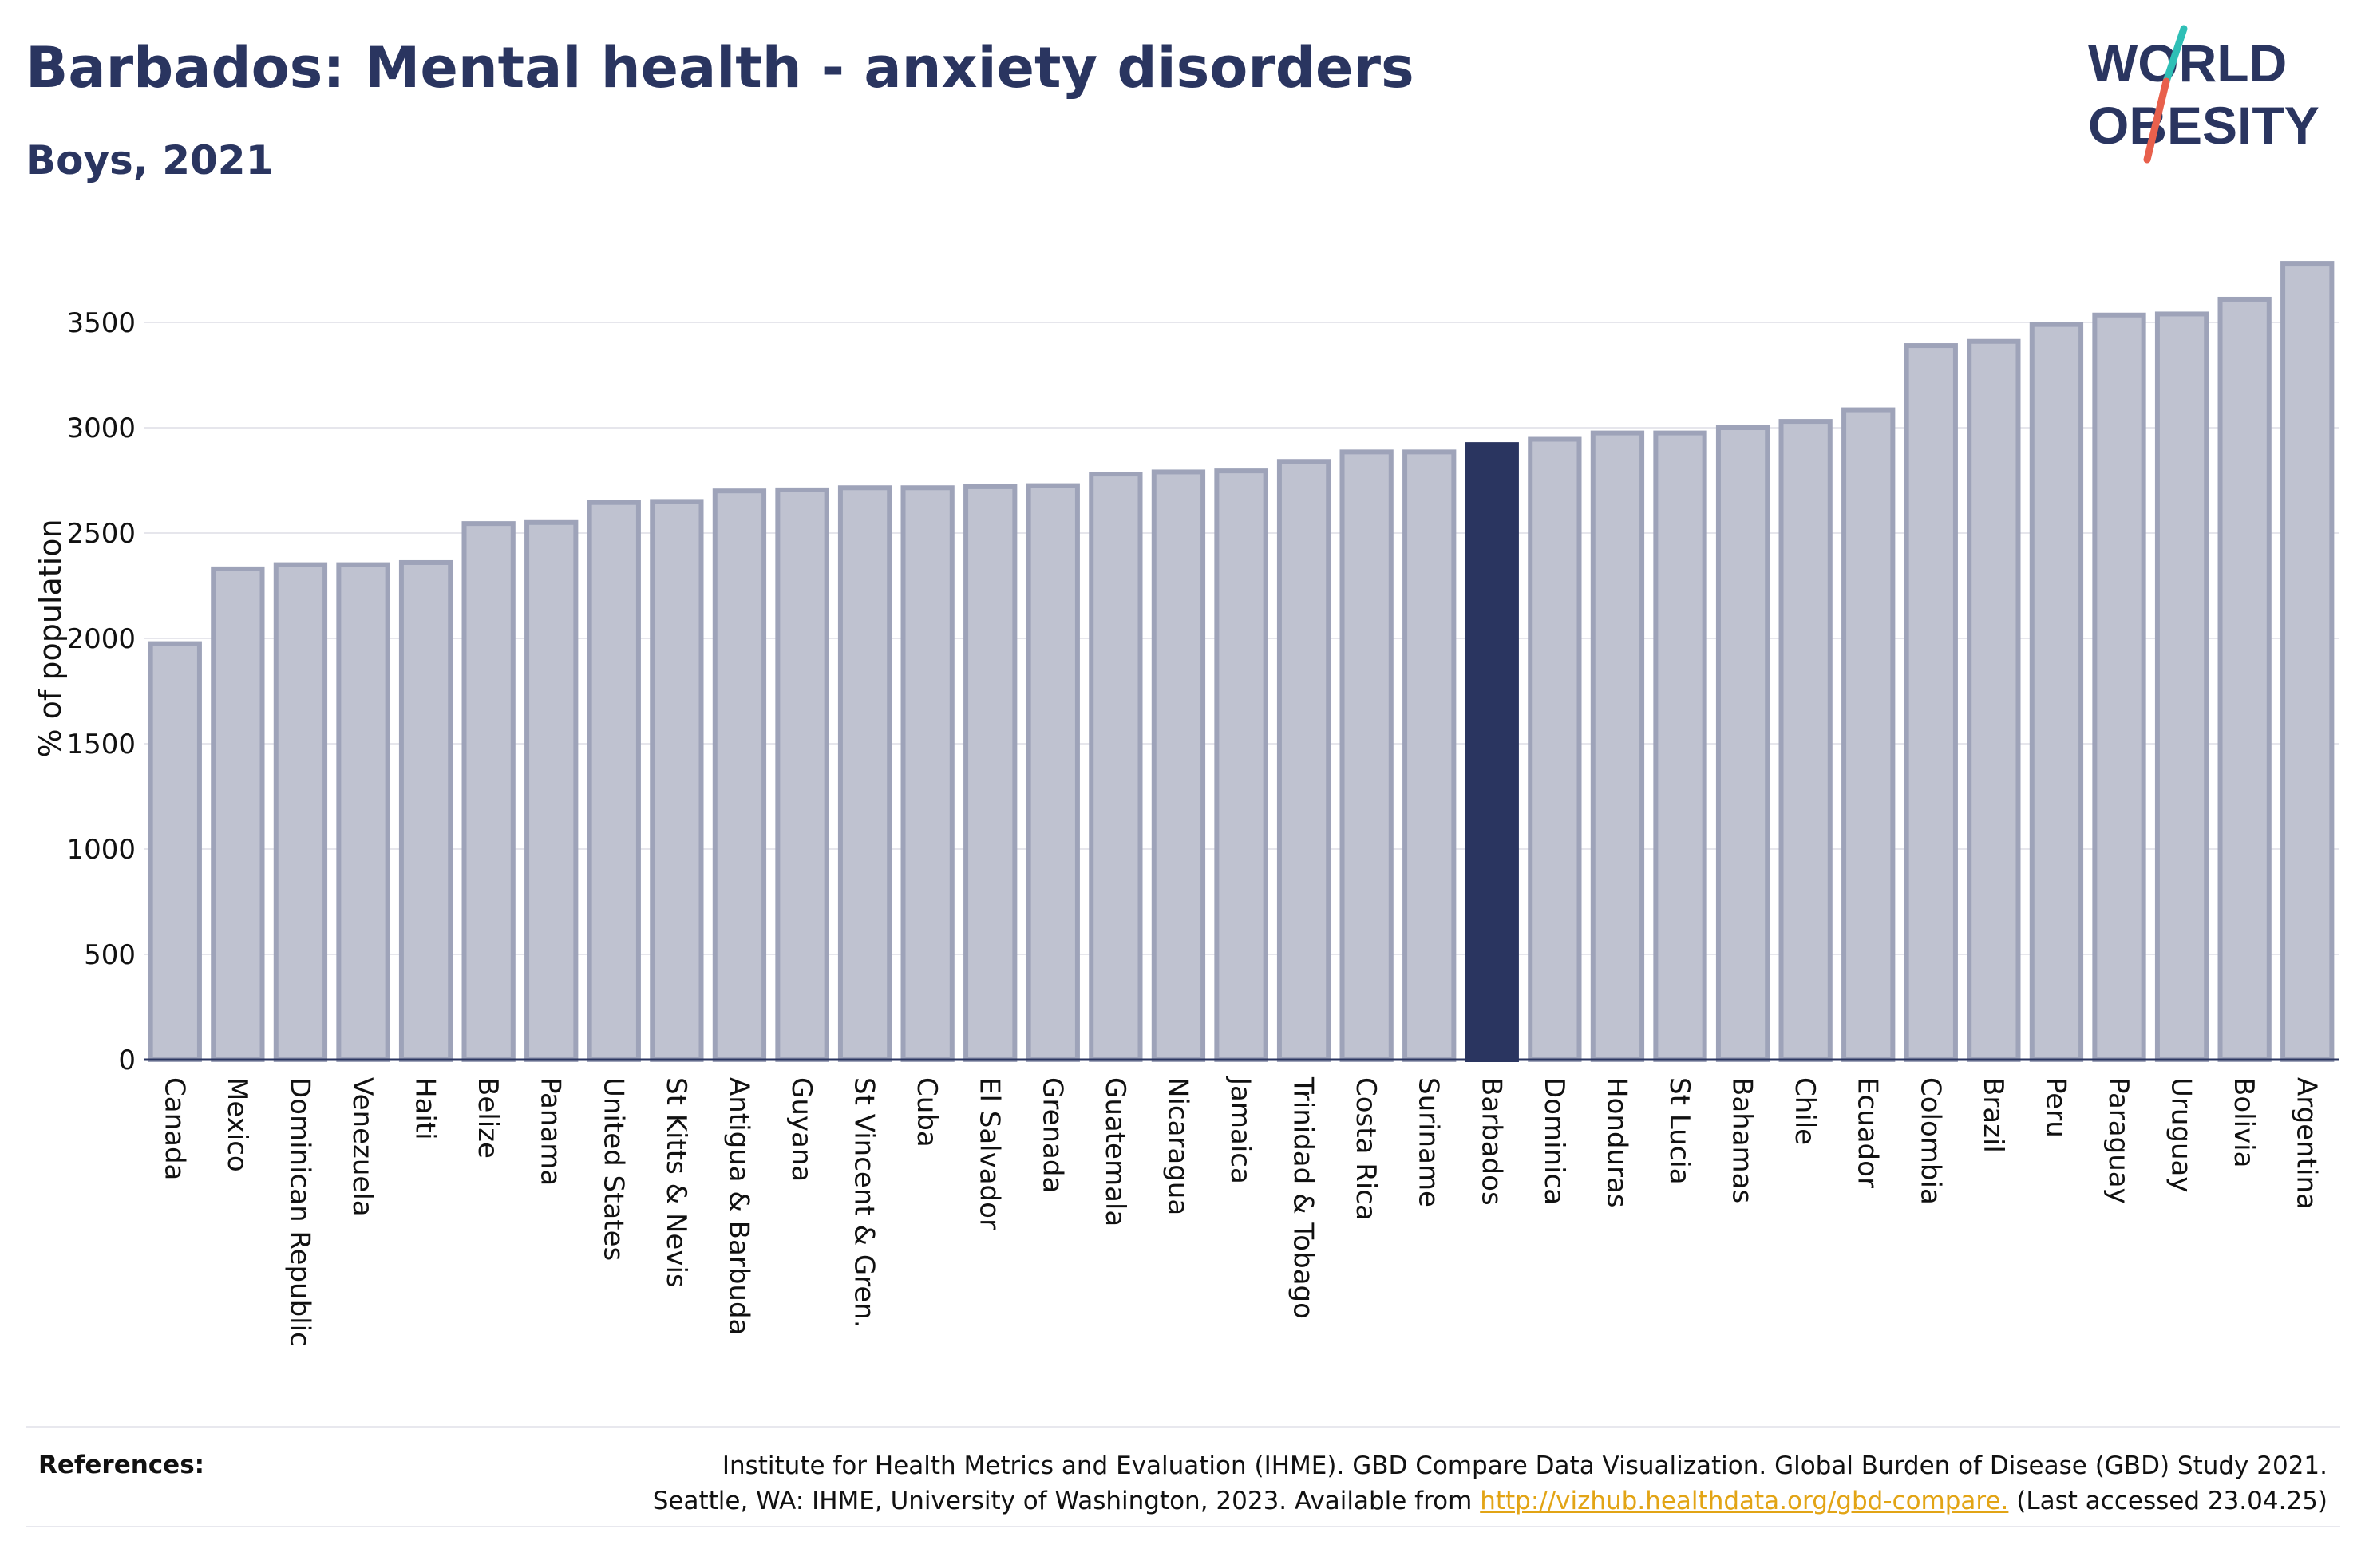 This screenshot has height=1568, width=2361. Describe the element at coordinates (1429, 755) in the screenshot. I see `bar-suriname` at that location.